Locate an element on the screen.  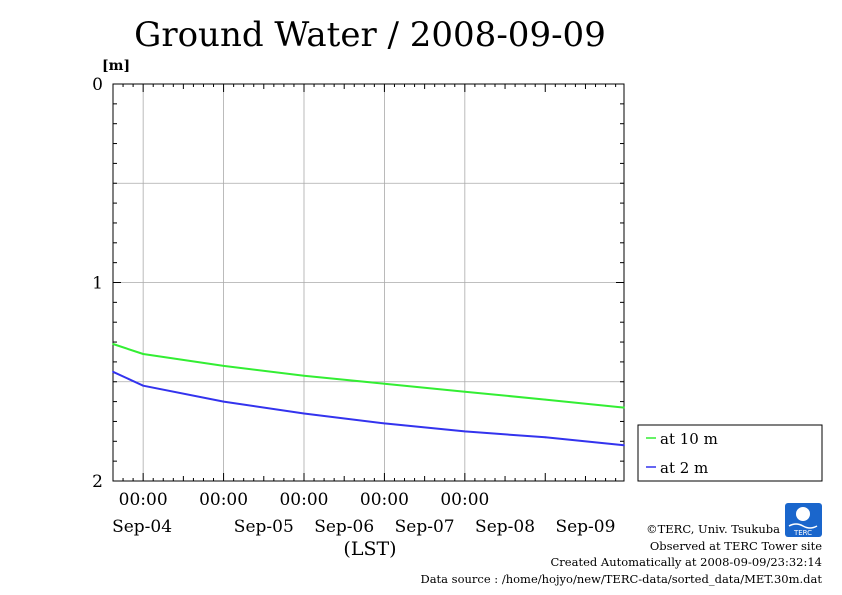
logo-drop-icon is located at coordinates (803, 514).